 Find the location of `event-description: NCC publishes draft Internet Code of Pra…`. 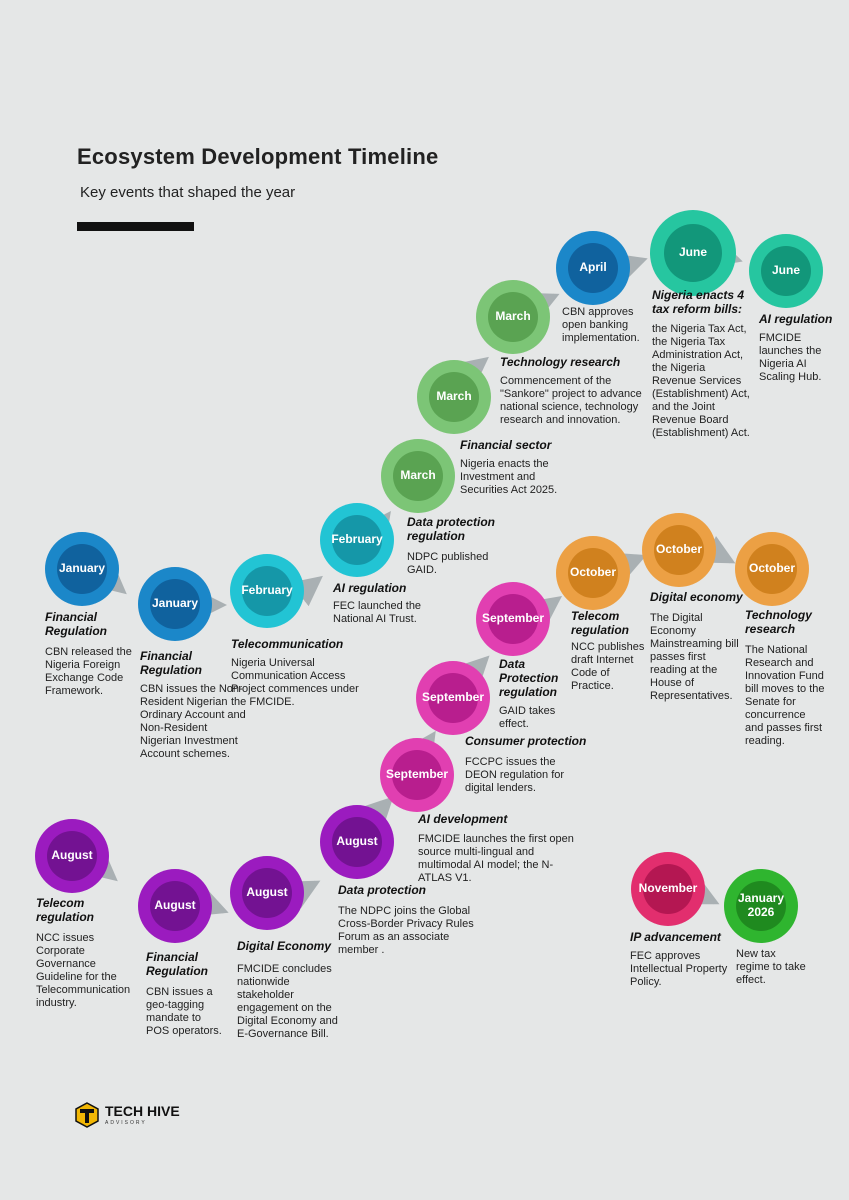

event-description: NCC publishes draft Internet Code of Pra… is located at coordinates (608, 666).